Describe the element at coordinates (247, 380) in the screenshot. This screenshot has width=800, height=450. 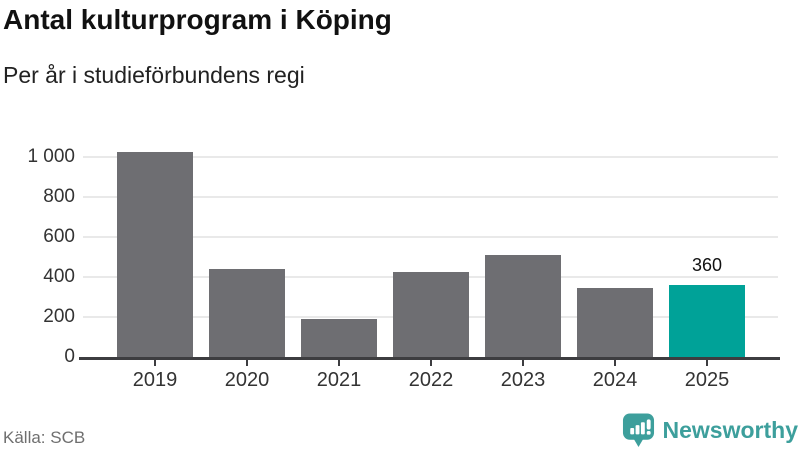
I see `x-axis-tick-label: 2020` at that location.